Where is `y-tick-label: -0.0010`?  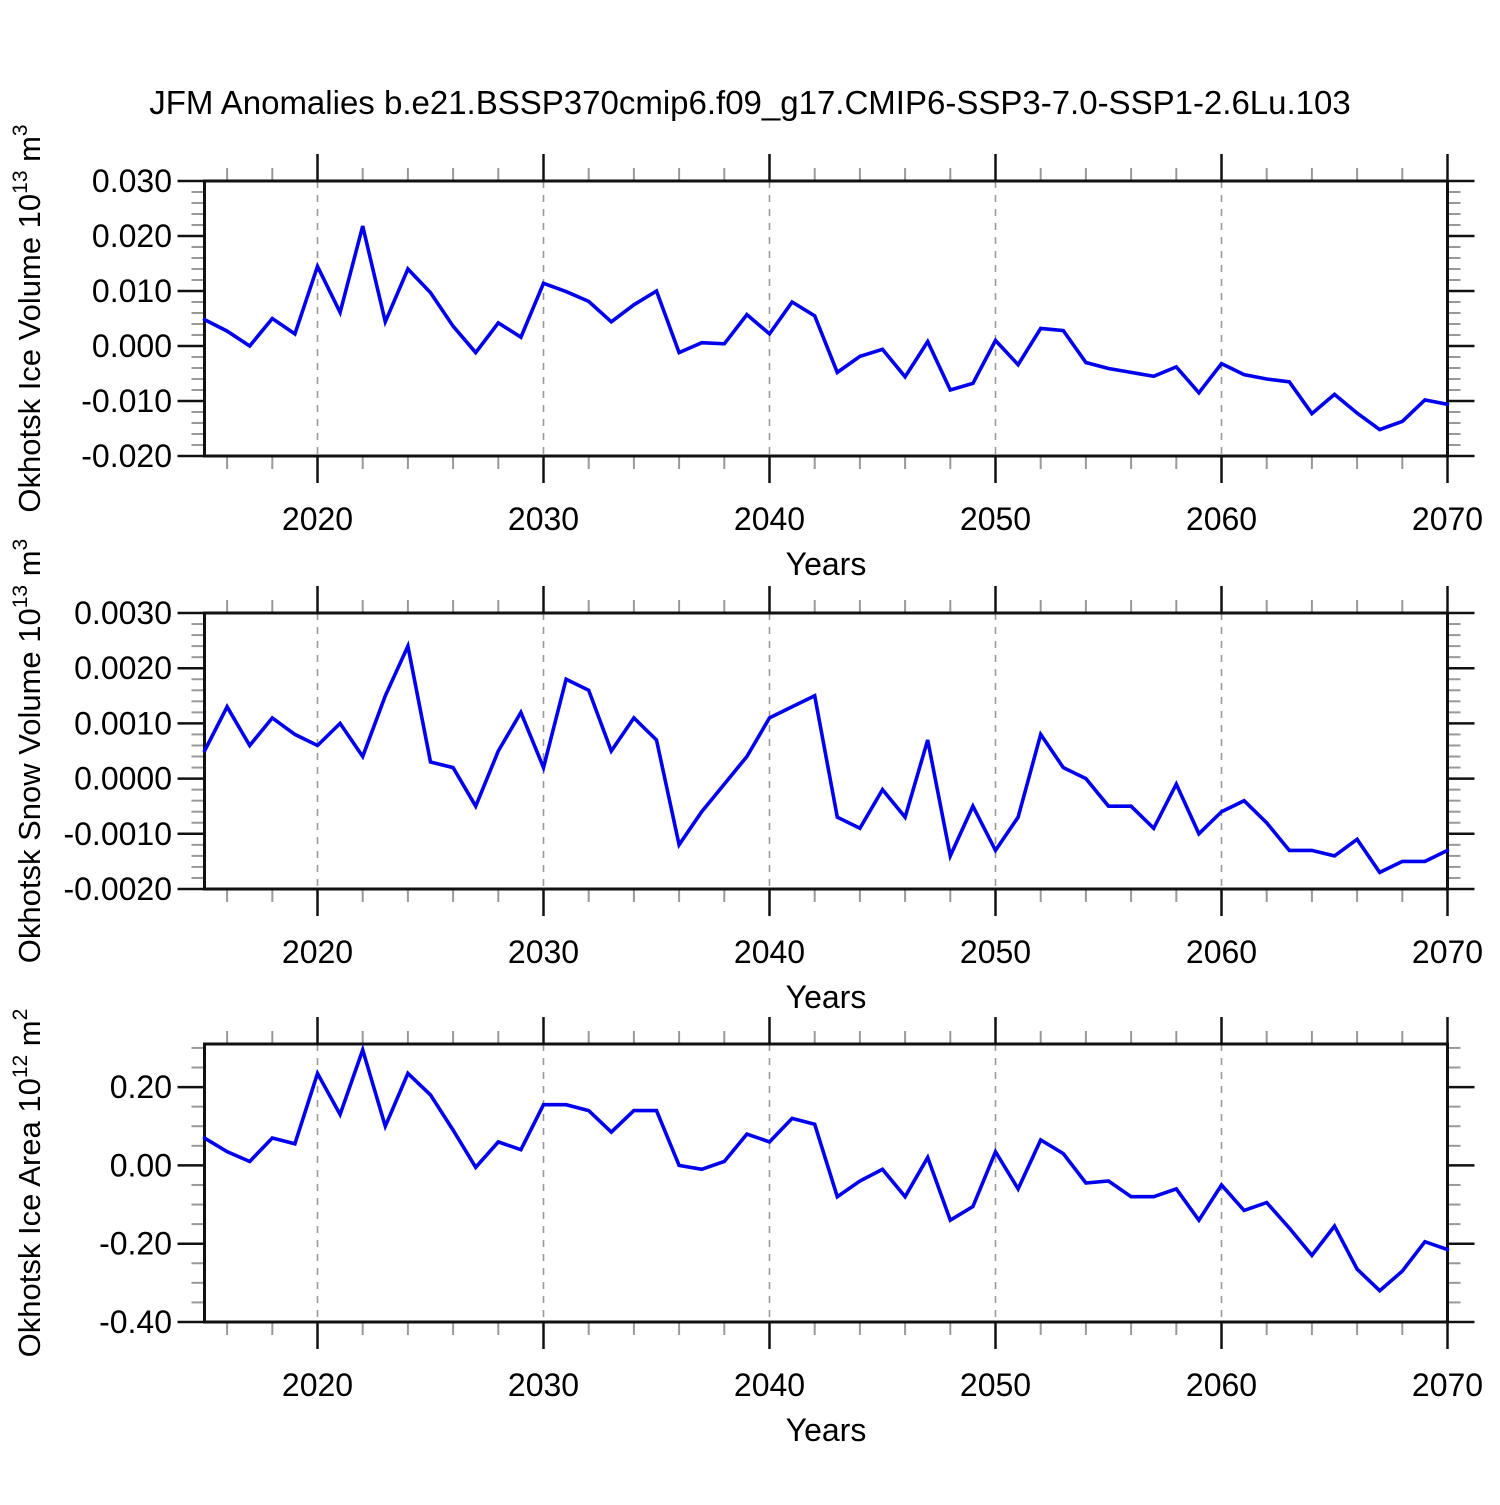
y-tick-label: -0.0010 is located at coordinates (117, 834).